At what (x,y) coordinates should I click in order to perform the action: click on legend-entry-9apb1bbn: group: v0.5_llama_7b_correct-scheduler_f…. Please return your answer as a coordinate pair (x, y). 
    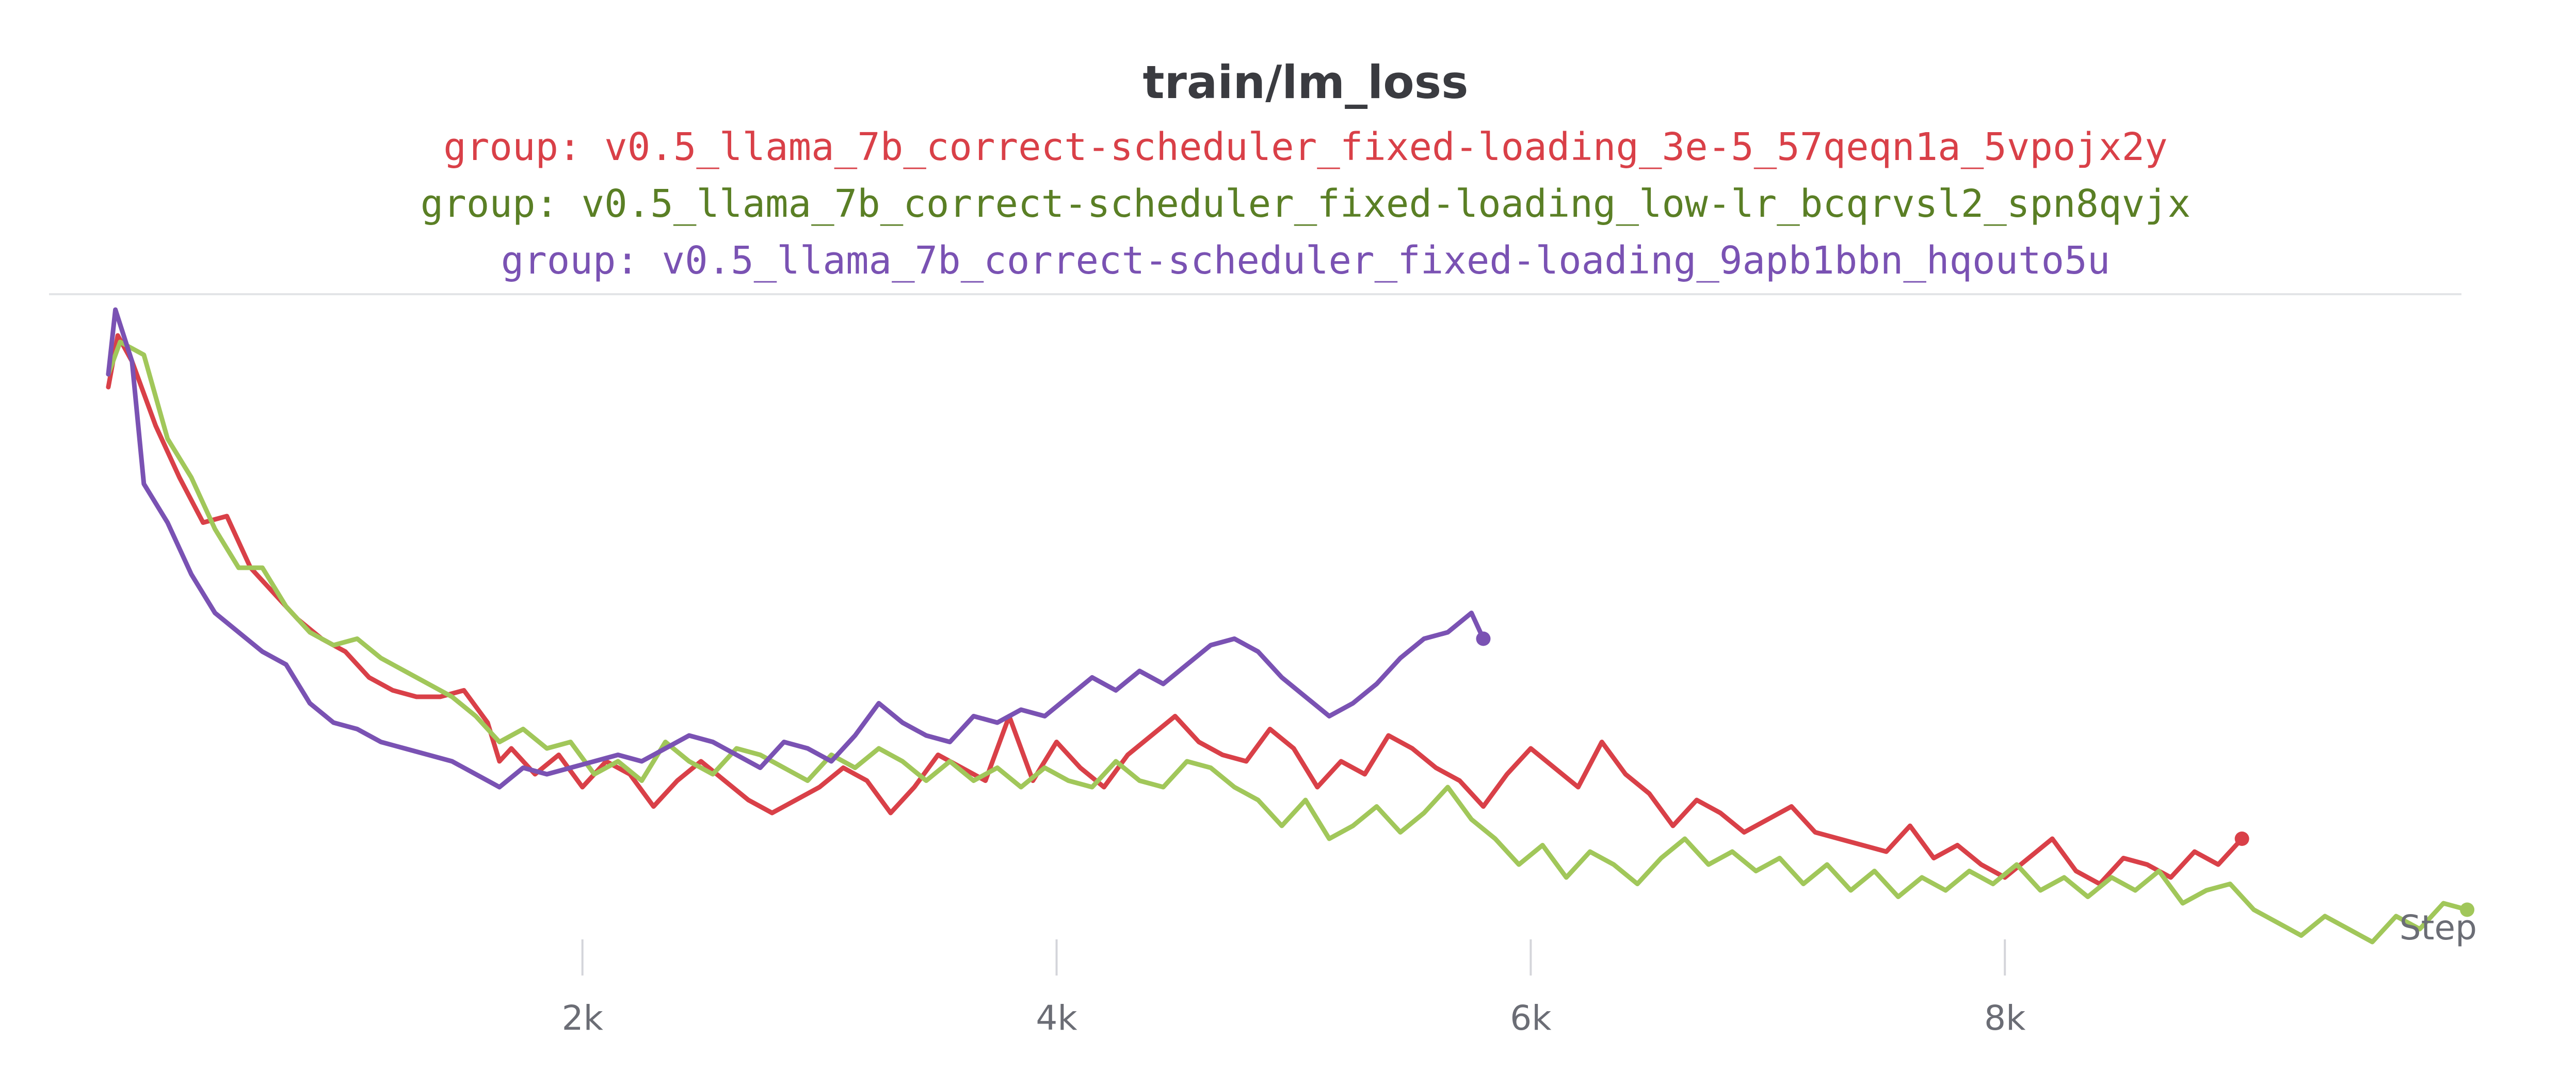
    Looking at the image, I should click on (1306, 260).